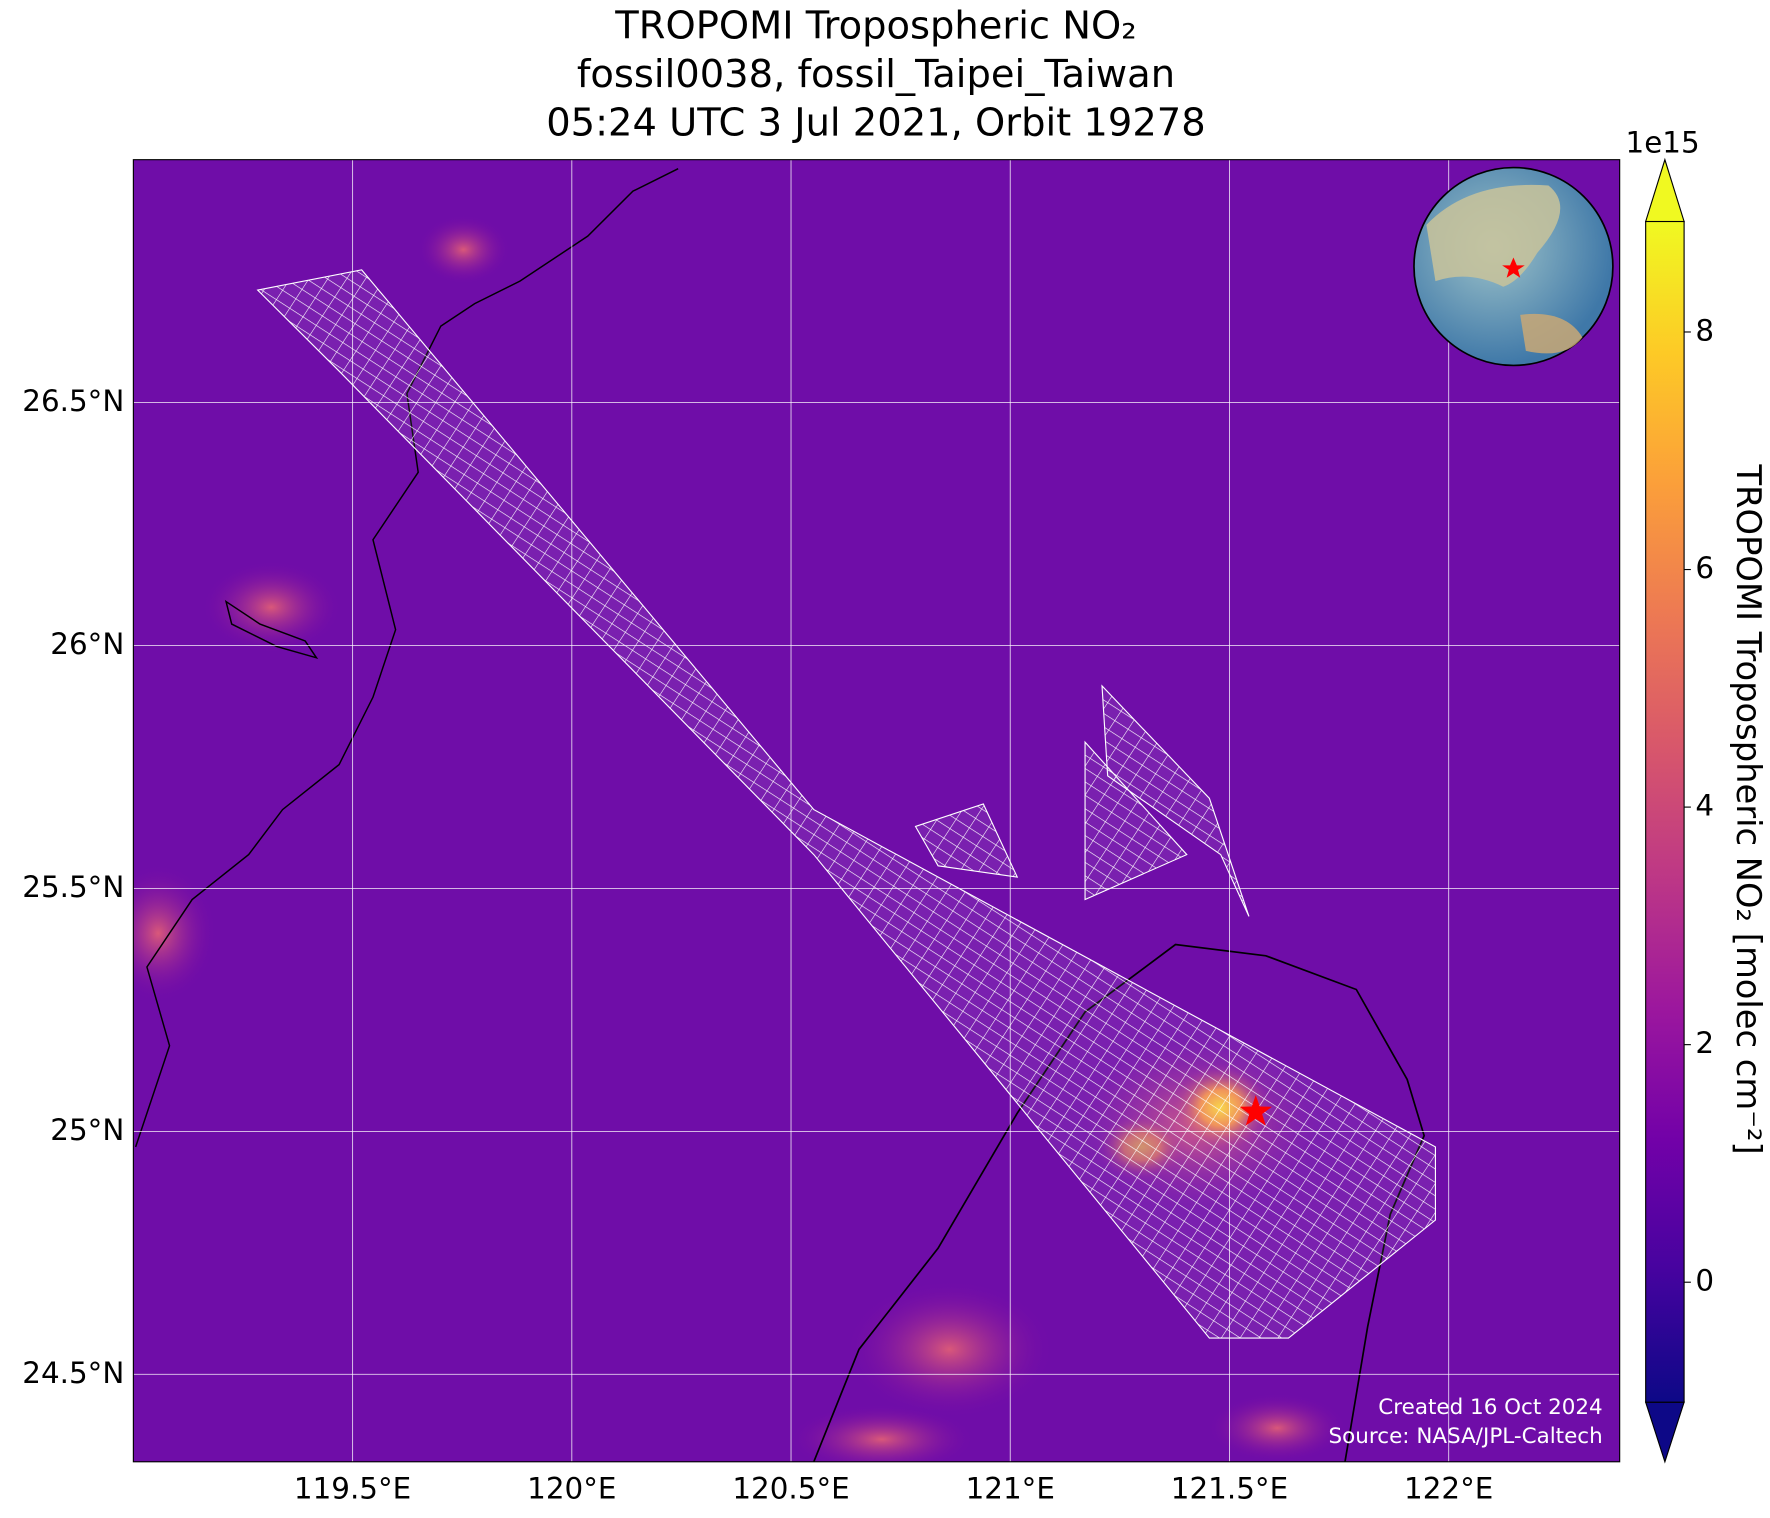 This screenshot has width=1770, height=1518. What do you see at coordinates (352, 1488) in the screenshot?
I see `x-tick-label: 119.5°E` at bounding box center [352, 1488].